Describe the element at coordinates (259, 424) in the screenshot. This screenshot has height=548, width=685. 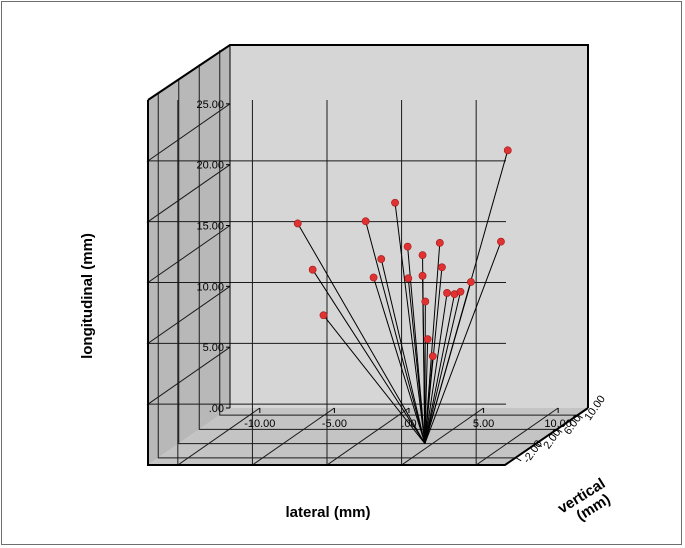
I see `x-tick-label: -10.00` at that location.